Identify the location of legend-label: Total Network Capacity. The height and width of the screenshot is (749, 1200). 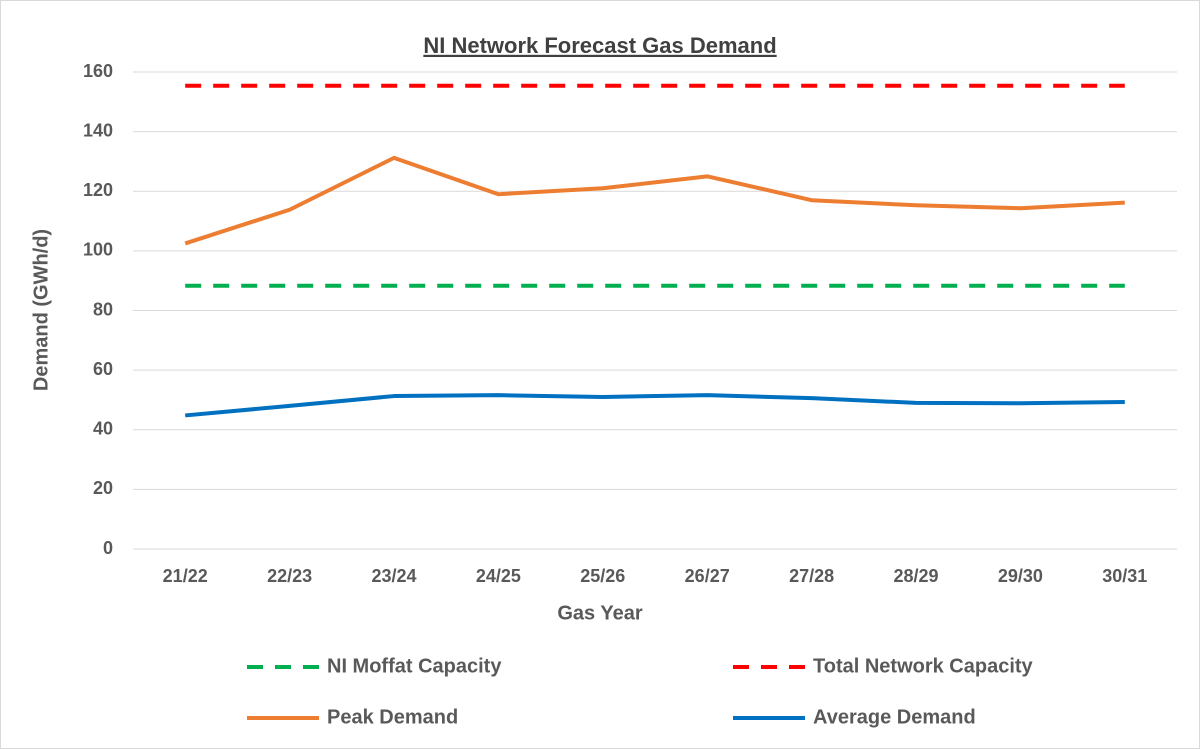
(923, 666).